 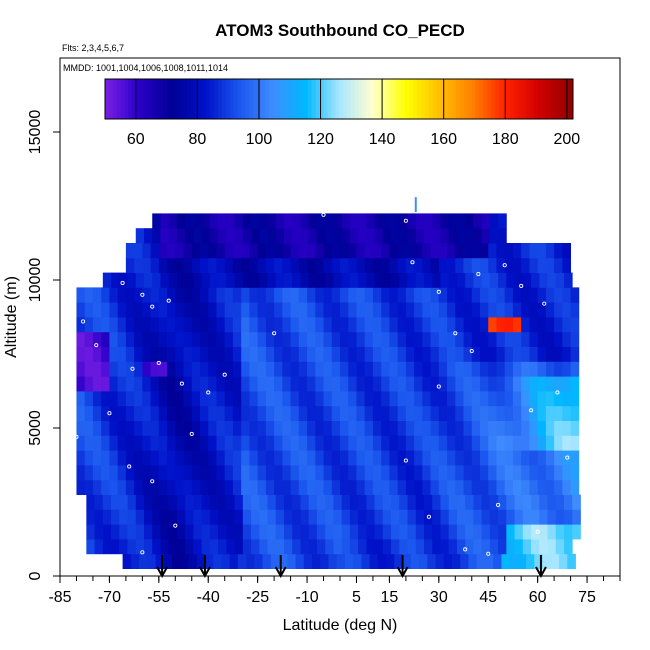 What do you see at coordinates (340, 30) in the screenshot?
I see `chart-title: ATOM3 Southbound CO_PECD` at bounding box center [340, 30].